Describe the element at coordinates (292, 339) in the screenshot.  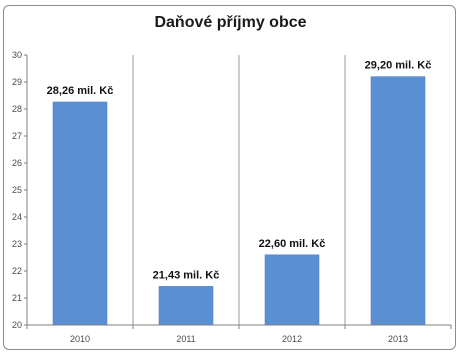
I see `x-tick-label-2012: 2012` at that location.